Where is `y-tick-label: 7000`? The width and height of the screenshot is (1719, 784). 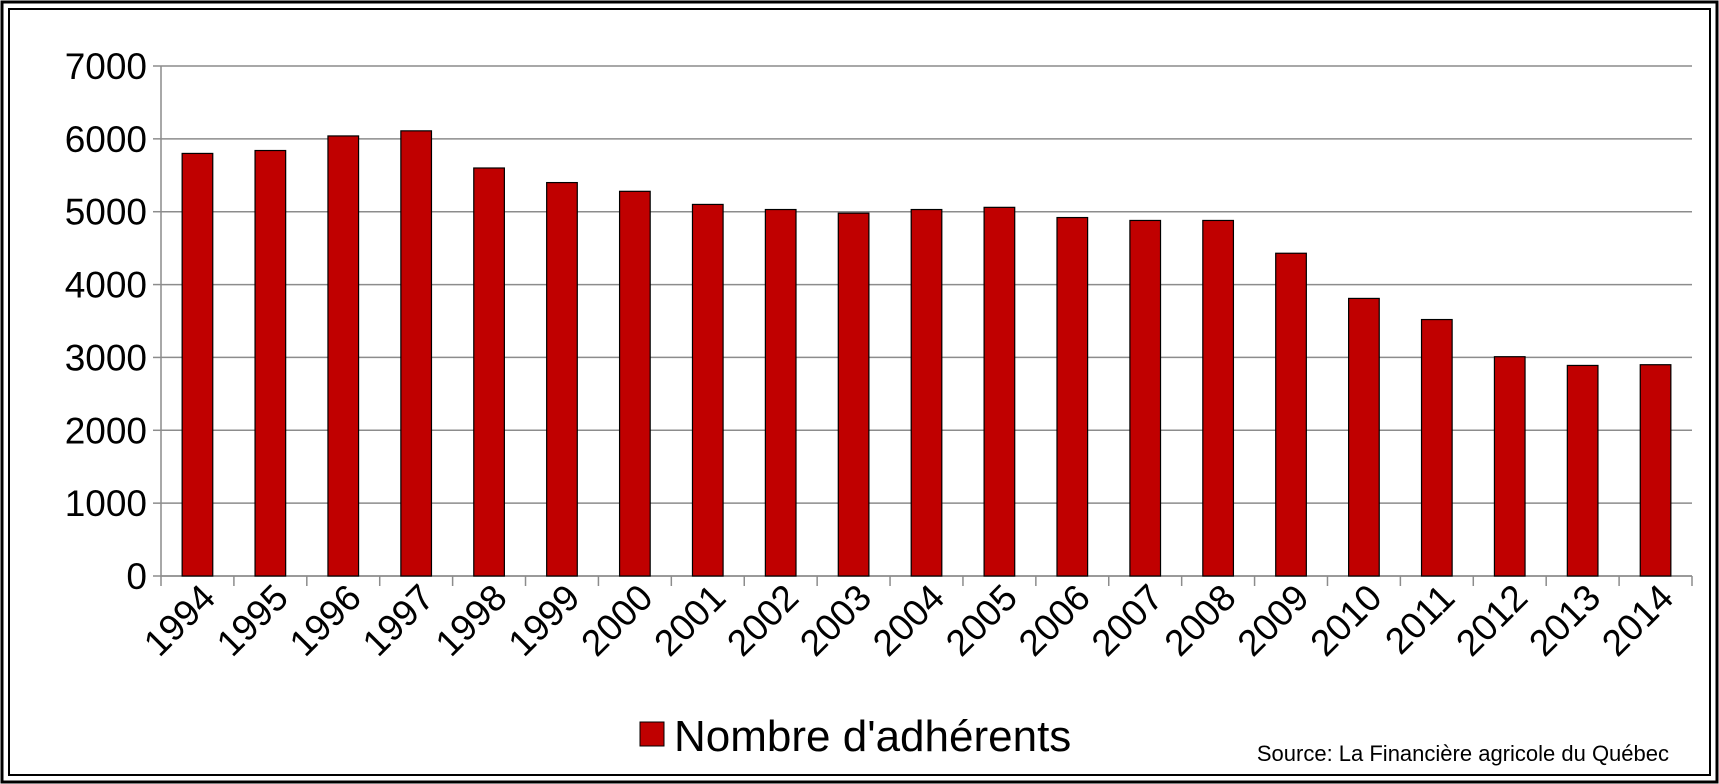
y-tick-label: 7000 is located at coordinates (106, 66).